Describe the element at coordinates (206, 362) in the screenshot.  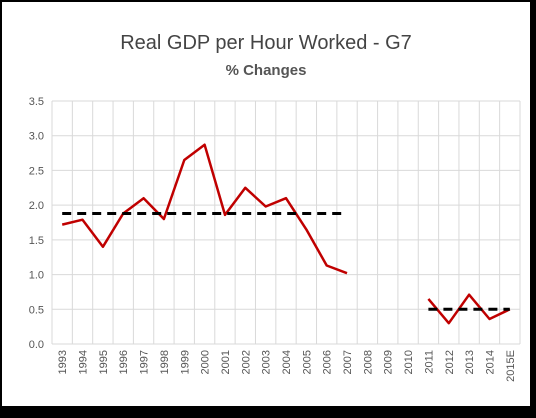
I see `x-tick-label: 2000` at that location.